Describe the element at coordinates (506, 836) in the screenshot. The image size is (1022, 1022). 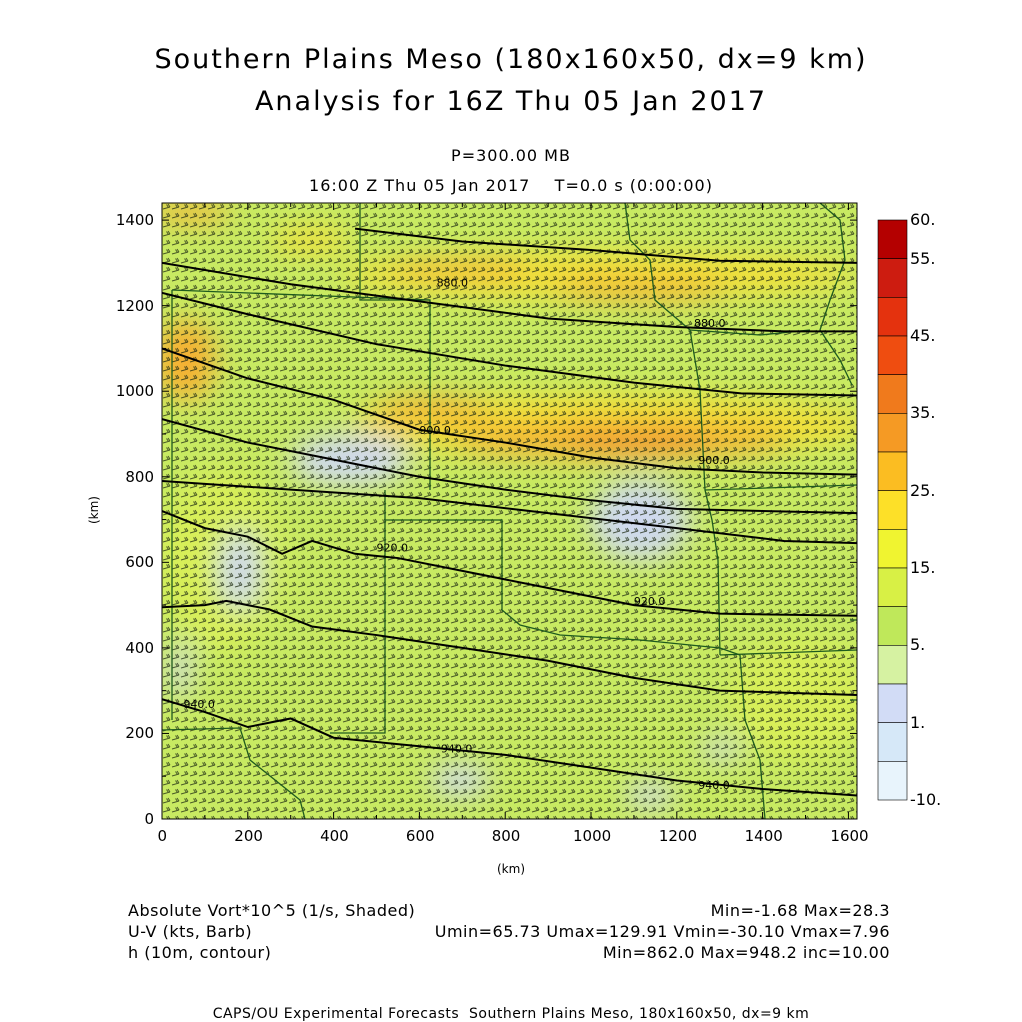
I see `x-tick-label: 800` at that location.